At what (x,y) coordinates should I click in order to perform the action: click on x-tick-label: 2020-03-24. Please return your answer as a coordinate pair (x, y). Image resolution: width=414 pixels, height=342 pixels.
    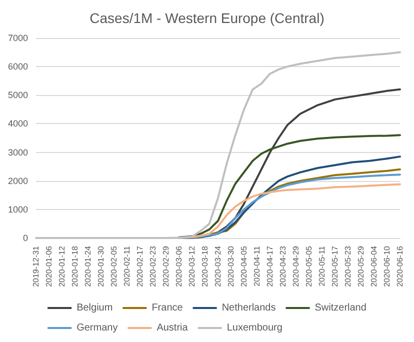
    Looking at the image, I should click on (218, 266).